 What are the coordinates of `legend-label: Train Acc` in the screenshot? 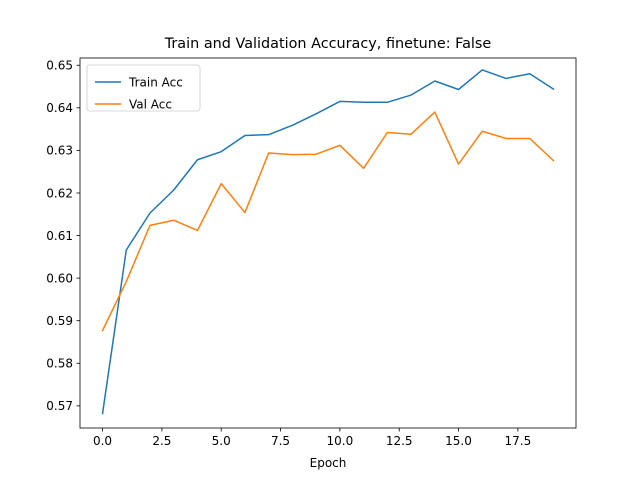 It's located at (155, 83).